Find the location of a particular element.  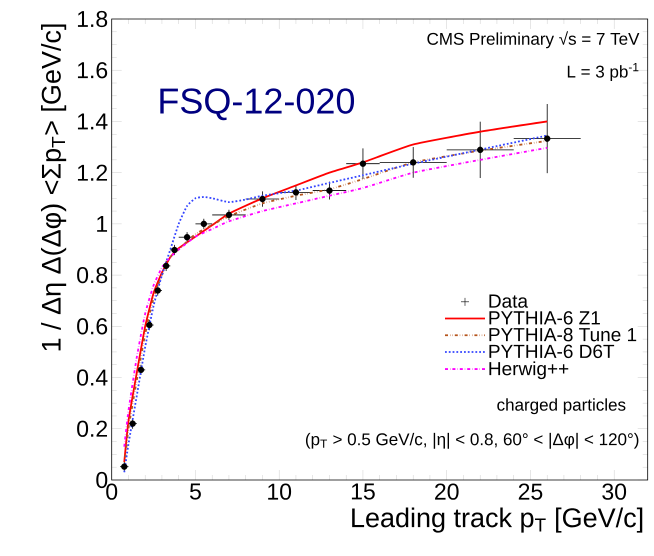

legend-label: Herwig++ is located at coordinates (528, 370).